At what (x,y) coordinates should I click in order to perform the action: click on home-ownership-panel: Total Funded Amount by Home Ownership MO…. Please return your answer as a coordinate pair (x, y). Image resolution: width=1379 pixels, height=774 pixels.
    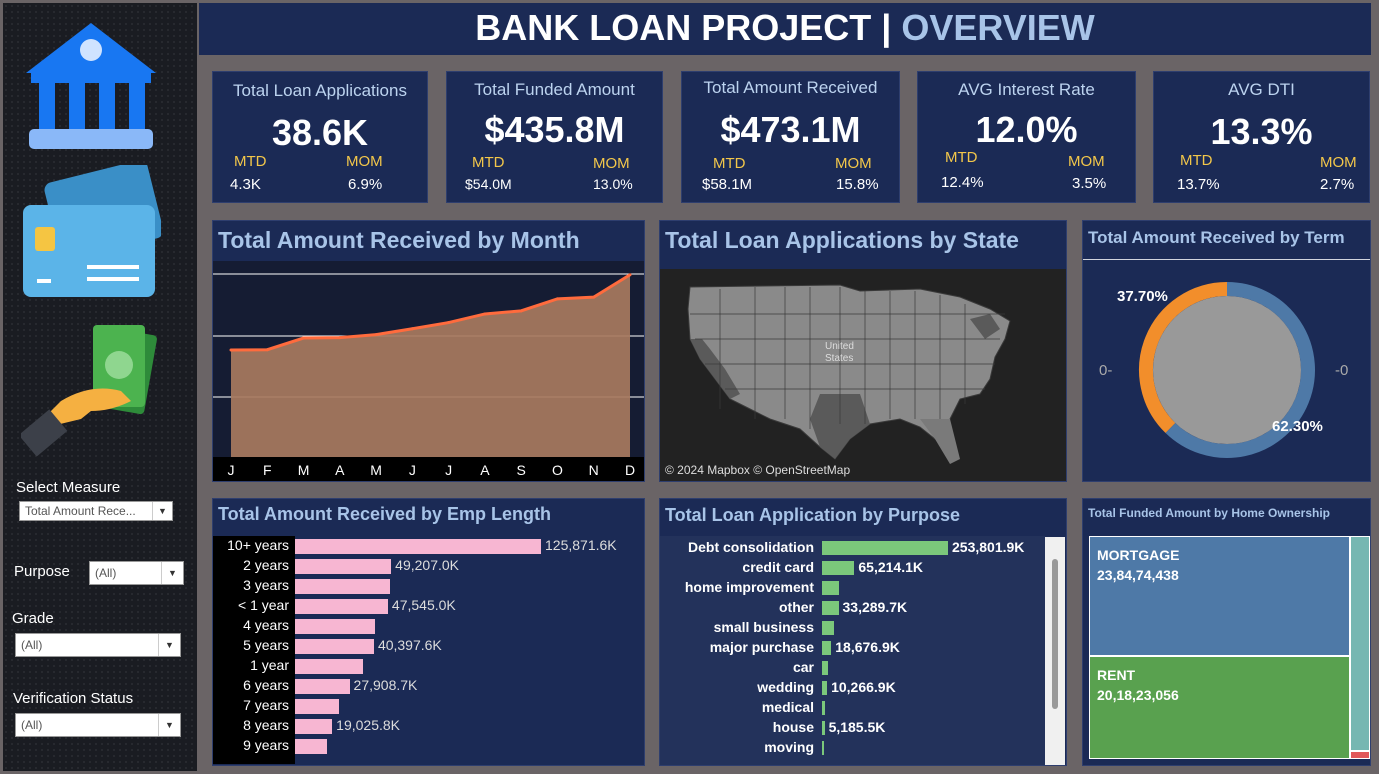
    Looking at the image, I should click on (1226, 632).